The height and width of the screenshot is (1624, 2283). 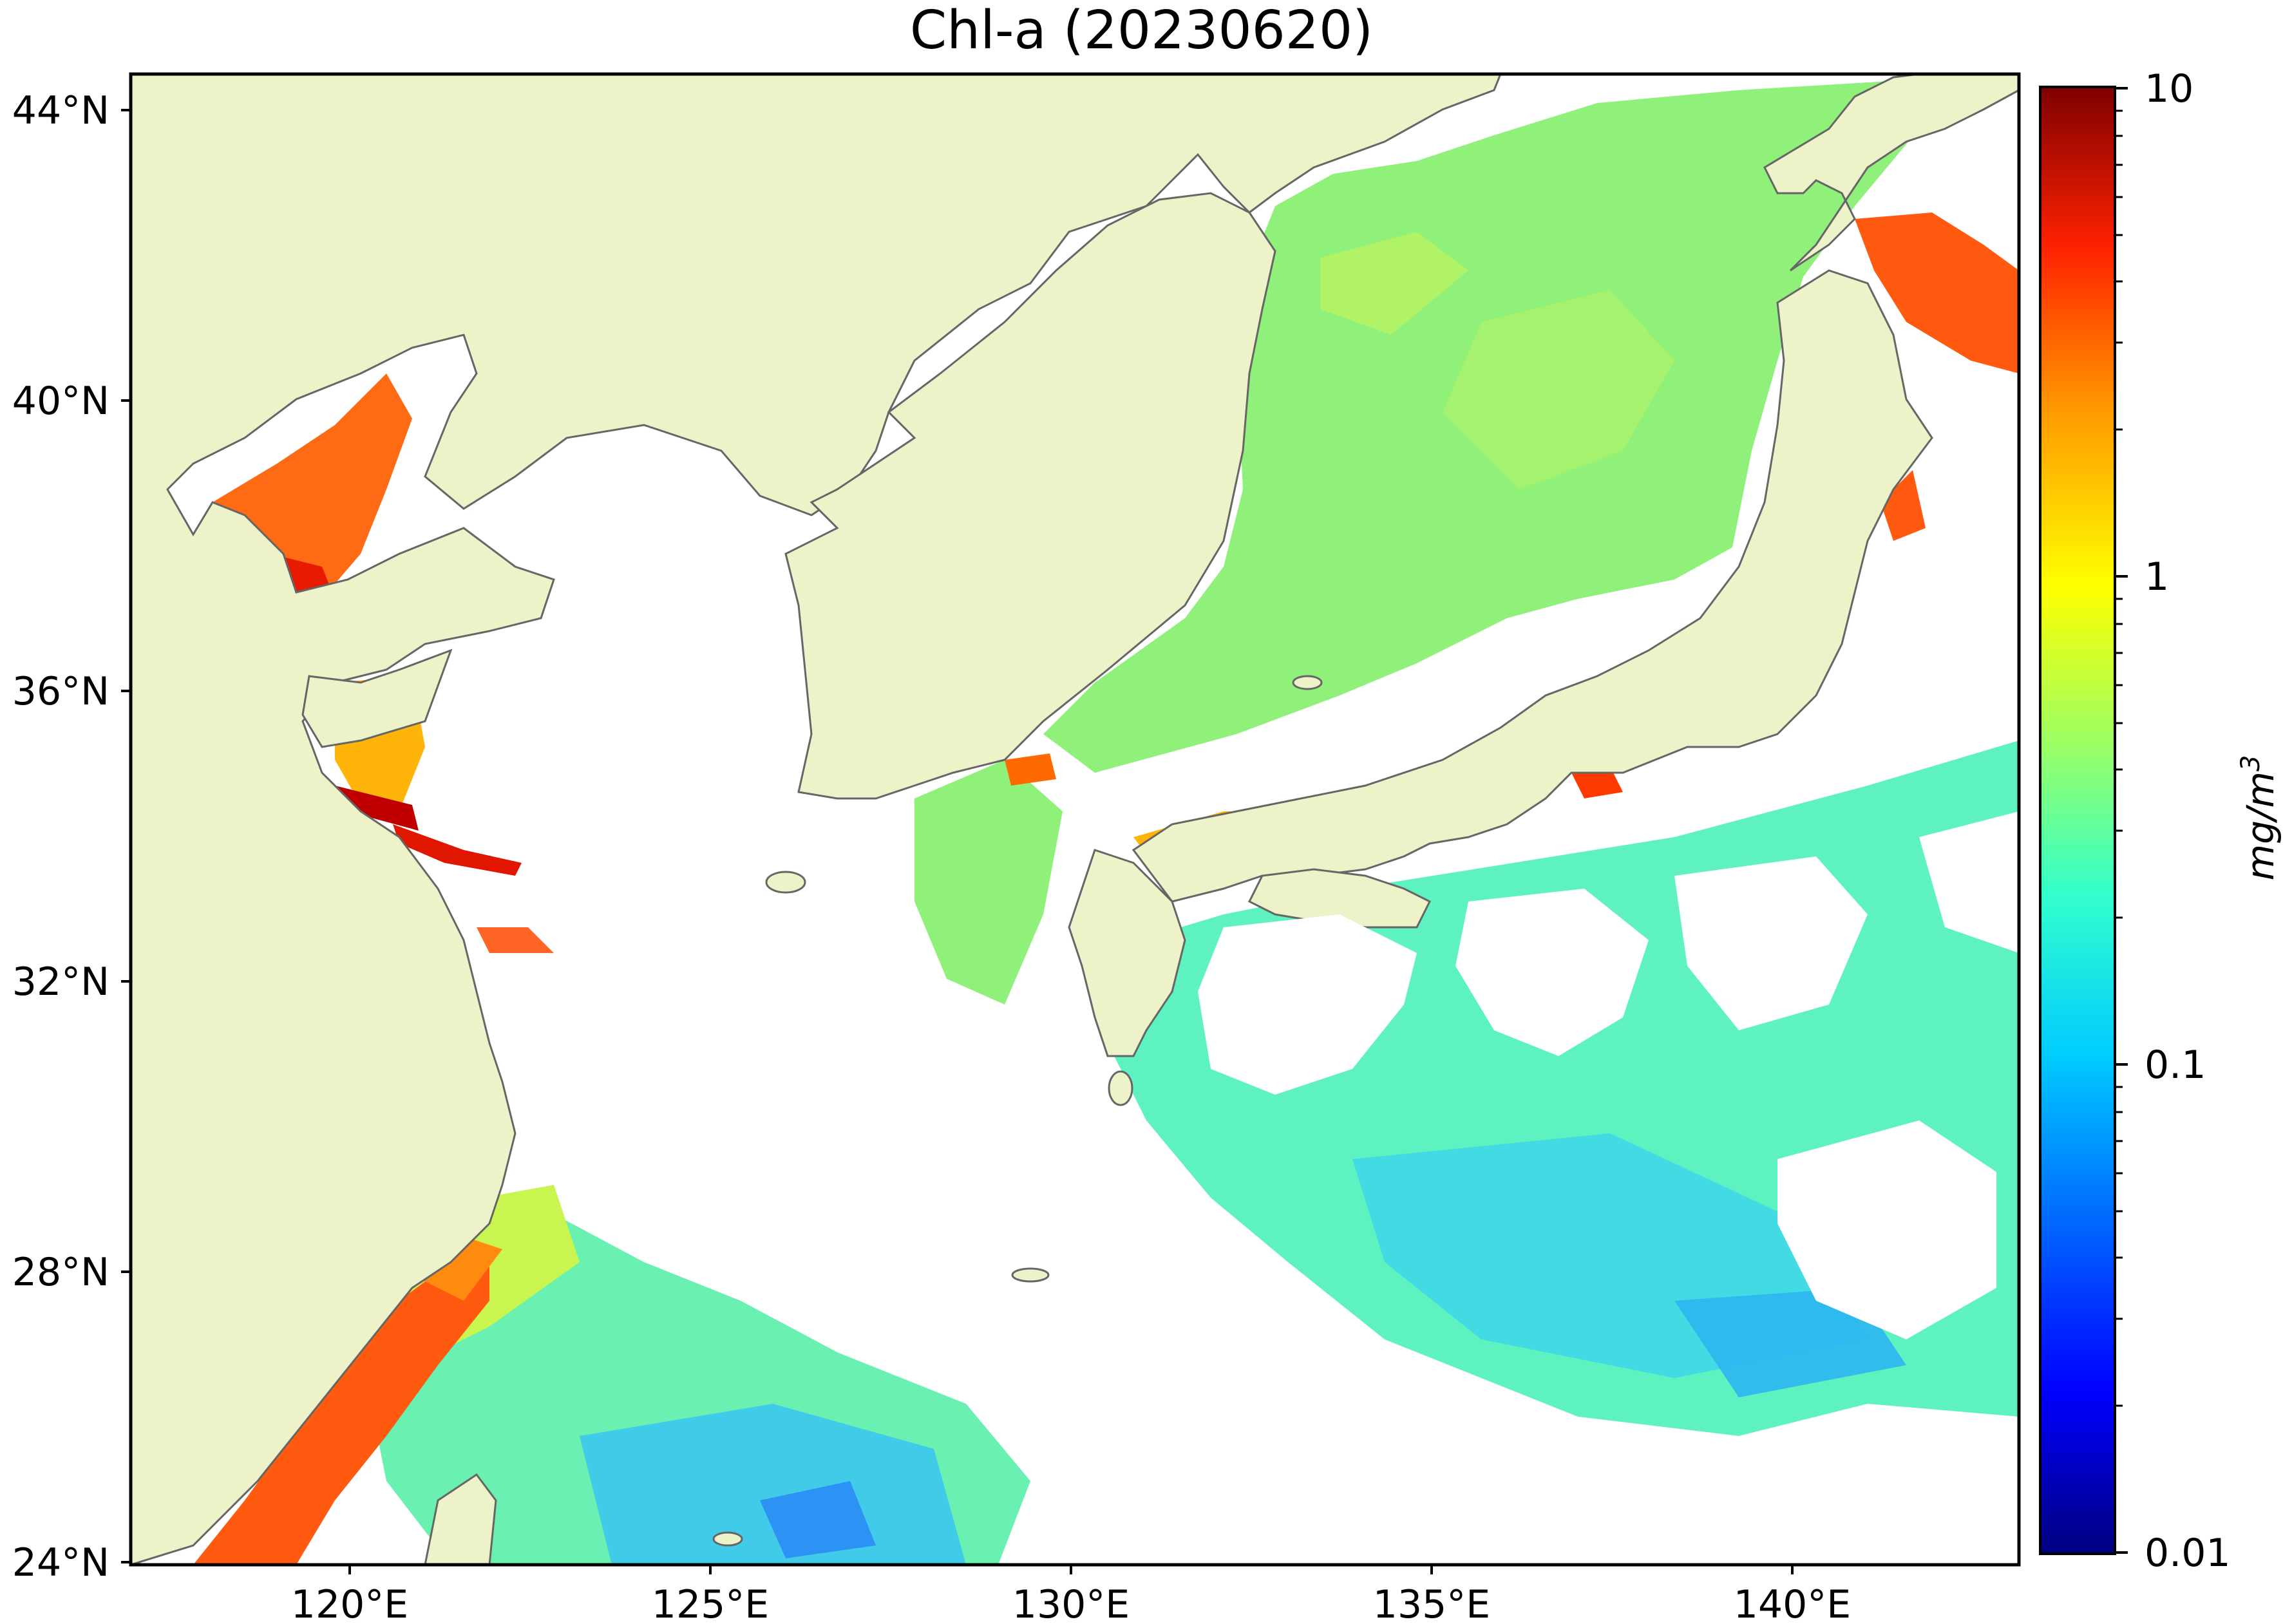 What do you see at coordinates (71, 837) in the screenshot?
I see `latitude-axis: 44°N 40°N 36°N 32°N 28°N 24°N` at bounding box center [71, 837].